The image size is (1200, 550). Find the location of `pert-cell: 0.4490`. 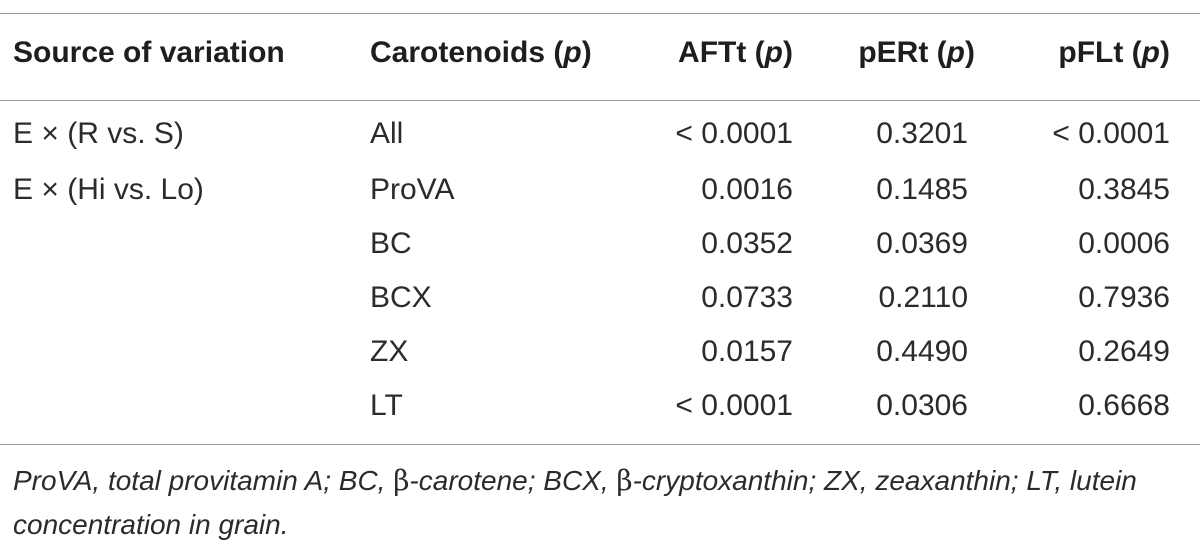

pert-cell: 0.4490 is located at coordinates (922, 351).